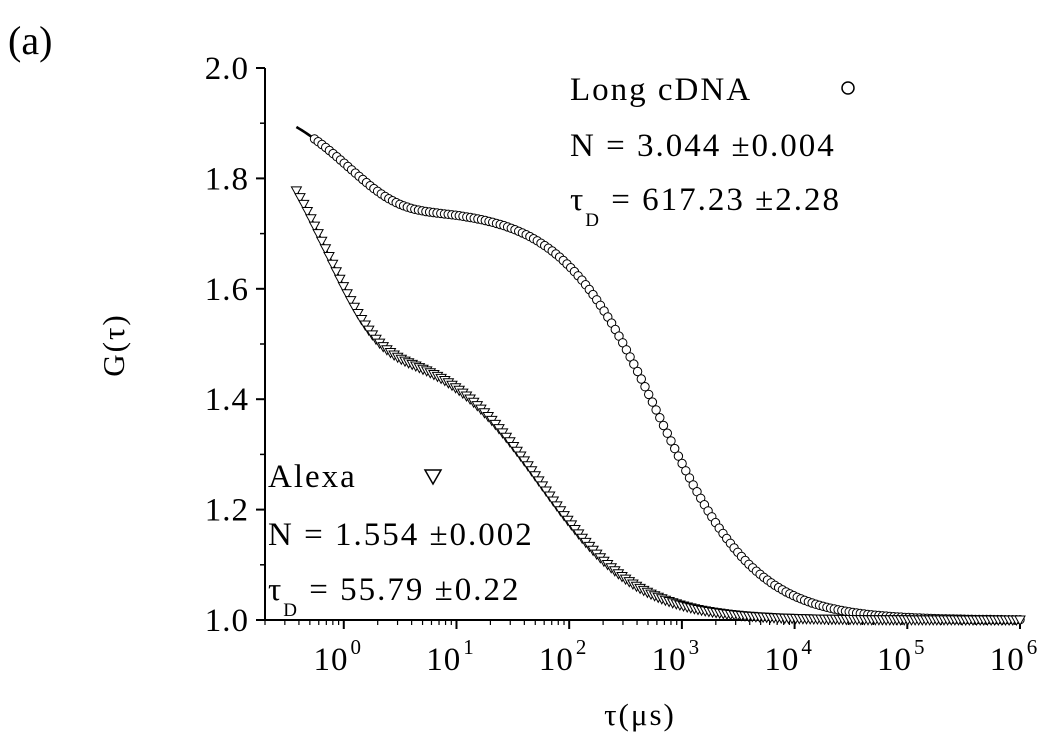 This screenshot has width=1050, height=737. I want to click on y-tick-label: 1.2, so click(227, 511).